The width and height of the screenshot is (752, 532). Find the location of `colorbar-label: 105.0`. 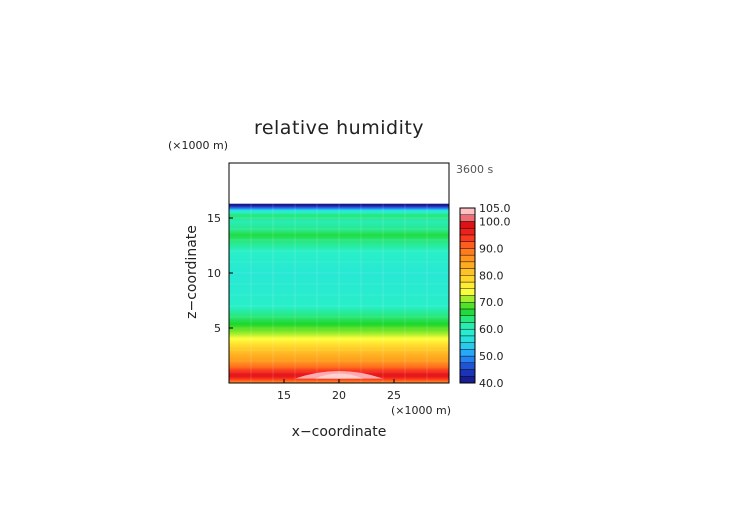

colorbar-label: 105.0 is located at coordinates (495, 208).